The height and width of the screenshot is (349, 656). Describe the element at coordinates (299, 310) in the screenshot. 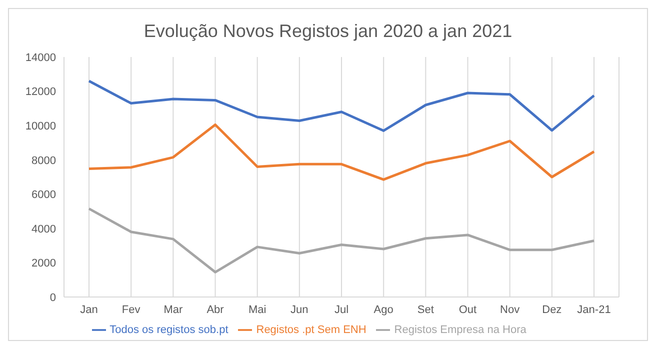

I see `x-tick-label: Jun` at that location.